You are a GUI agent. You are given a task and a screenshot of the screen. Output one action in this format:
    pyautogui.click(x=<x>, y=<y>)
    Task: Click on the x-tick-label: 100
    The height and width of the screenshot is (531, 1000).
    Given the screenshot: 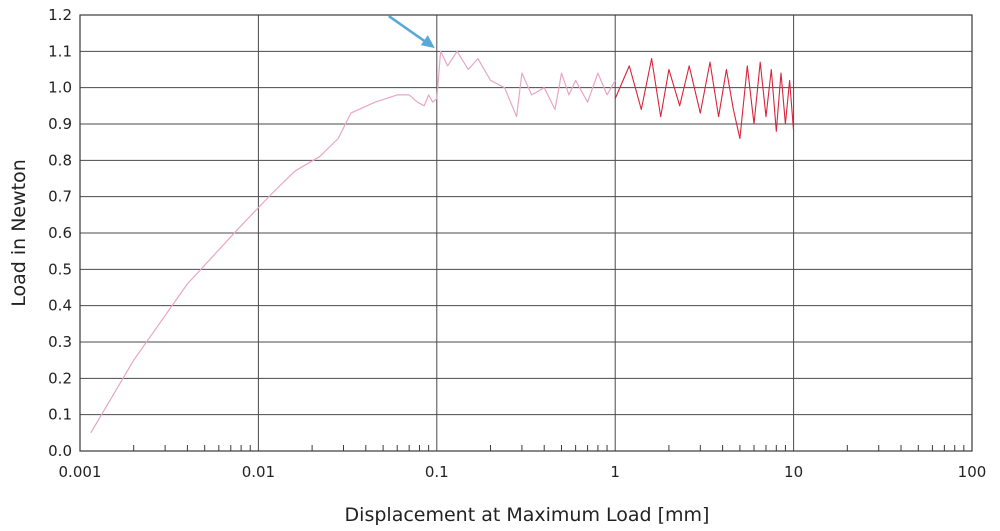 What is the action you would take?
    pyautogui.click(x=972, y=472)
    